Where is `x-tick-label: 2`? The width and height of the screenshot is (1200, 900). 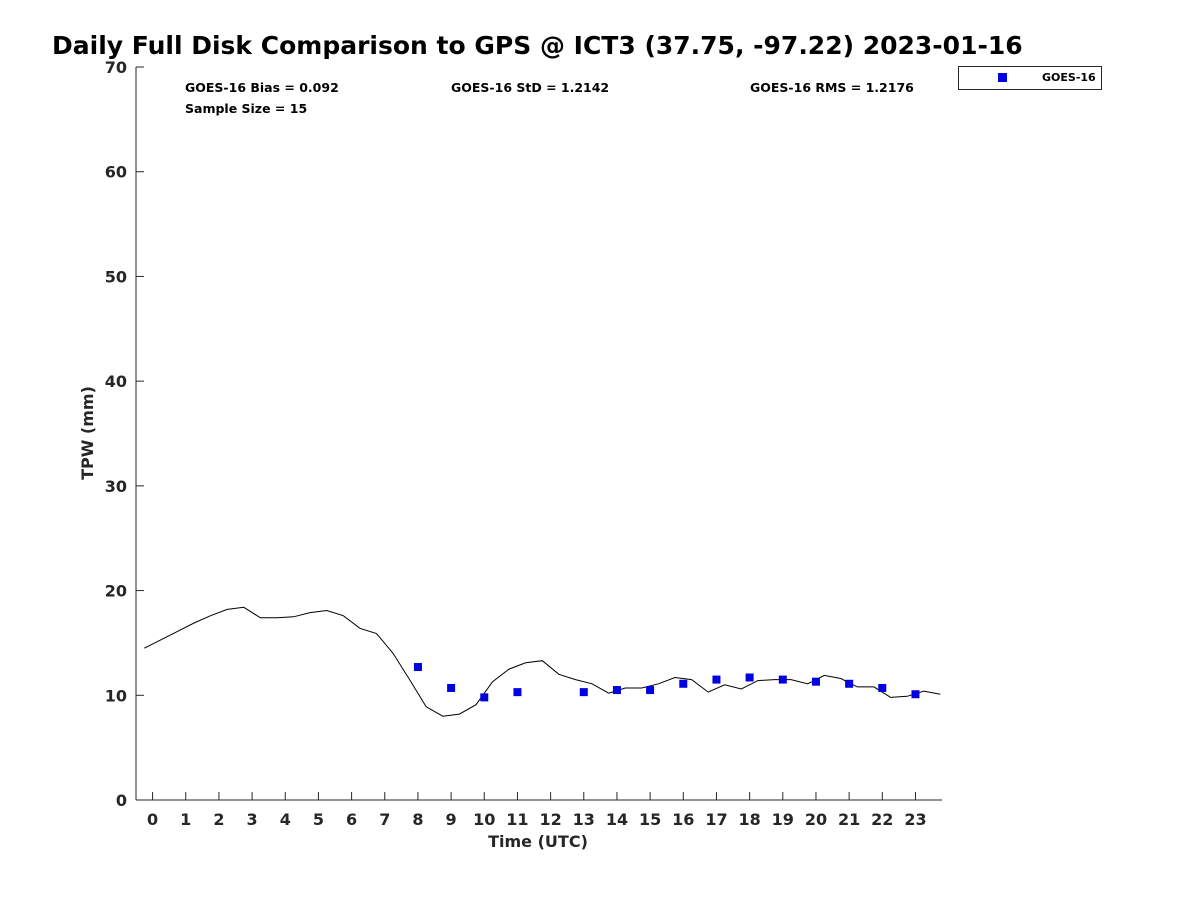
x-tick-label: 2 is located at coordinates (218, 819).